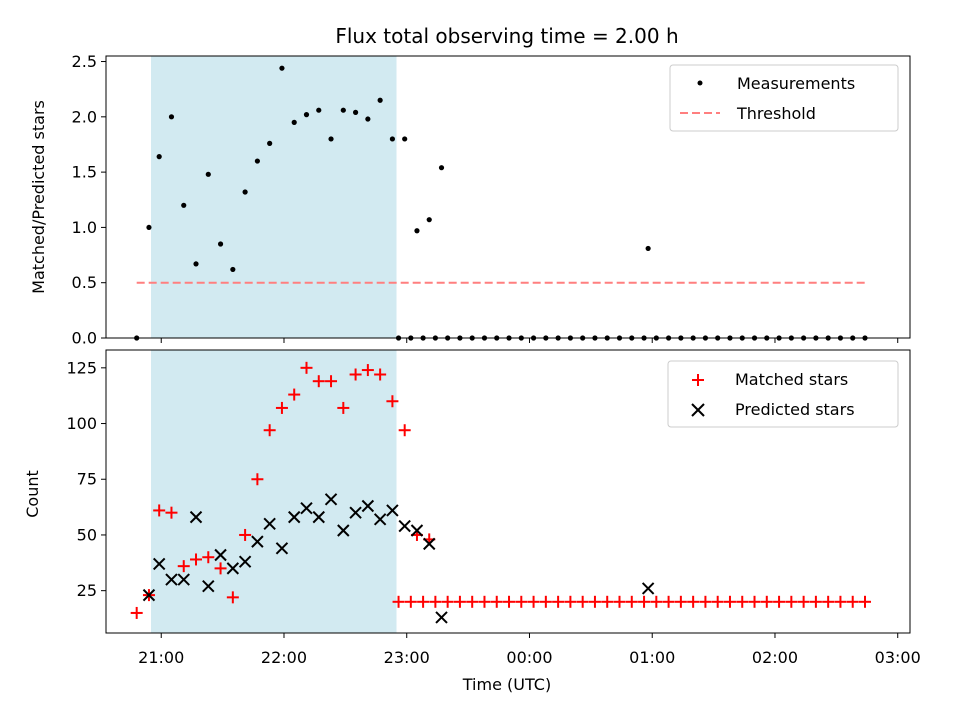  What do you see at coordinates (506, 684) in the screenshot?
I see `count-x-axis-label: Time (UTC)` at bounding box center [506, 684].